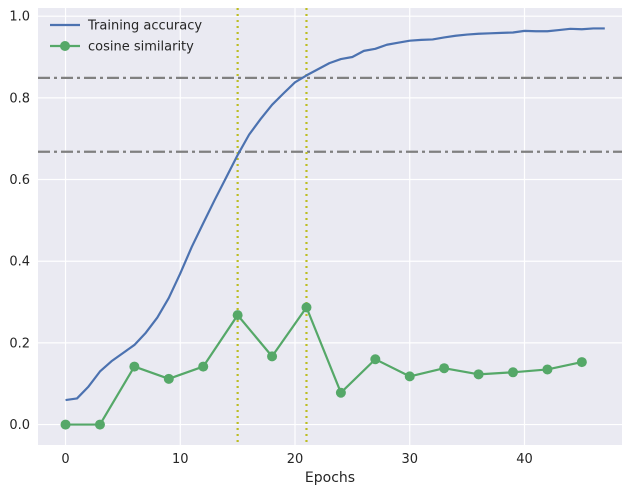 This screenshot has width=623, height=485. I want to click on x-axis-label: Epochs, so click(330, 477).